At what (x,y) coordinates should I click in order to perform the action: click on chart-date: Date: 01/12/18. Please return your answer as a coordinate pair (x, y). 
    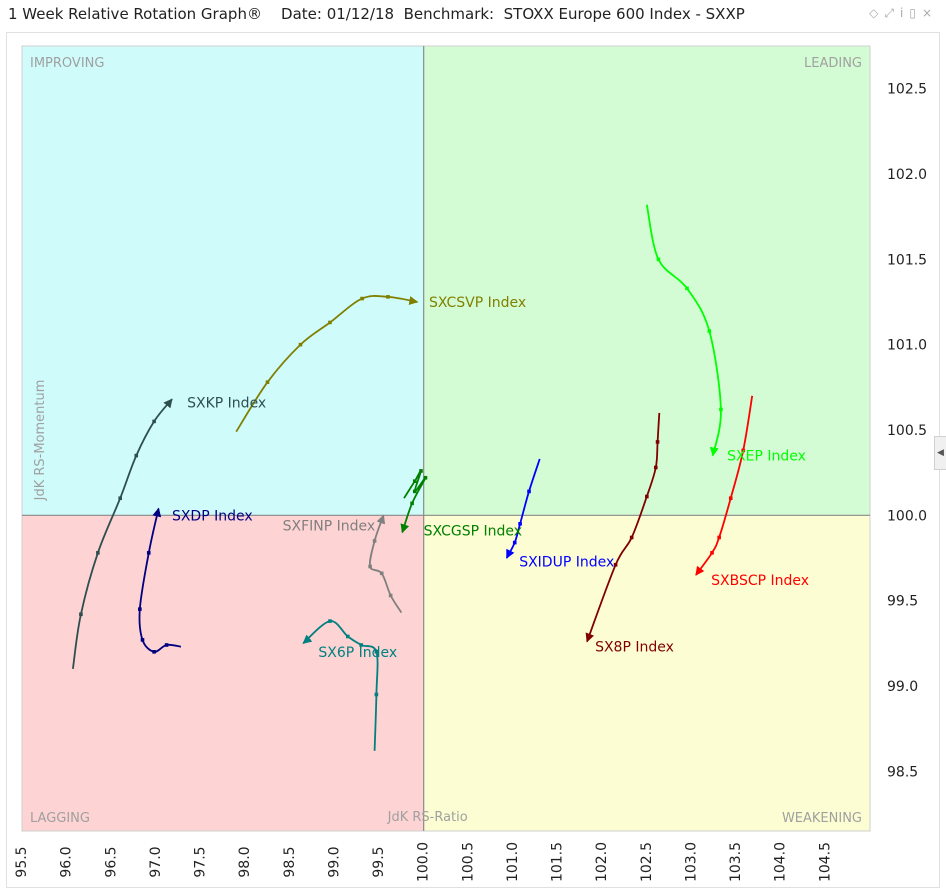
    Looking at the image, I should click on (338, 14).